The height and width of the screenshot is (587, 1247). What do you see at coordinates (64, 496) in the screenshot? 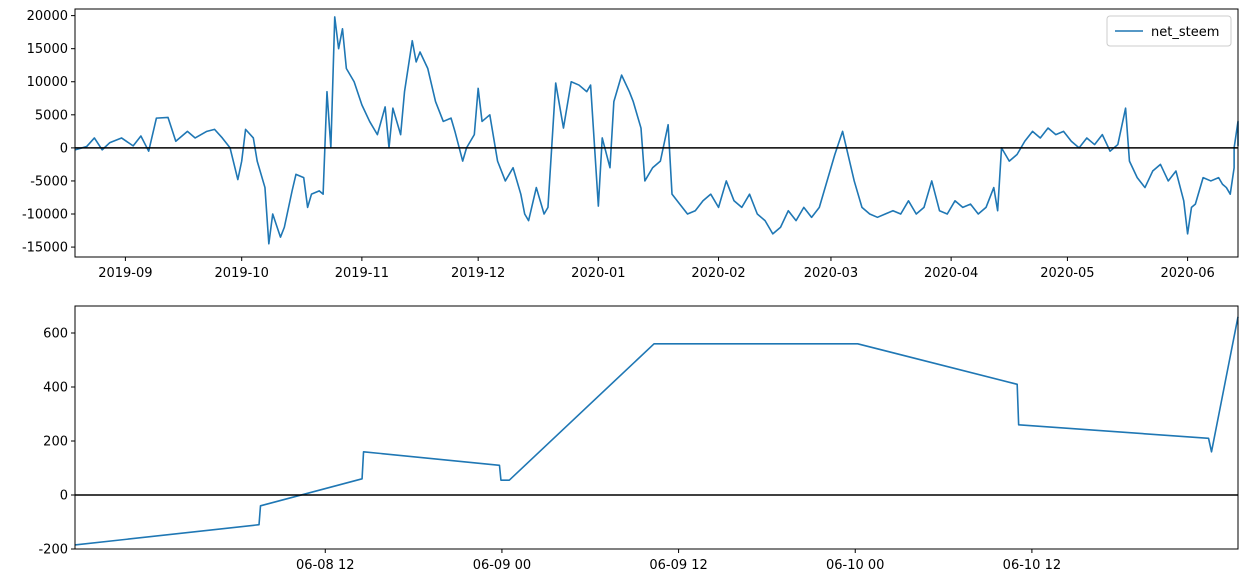
I see `bottom-ytick-label: 0` at bounding box center [64, 496].